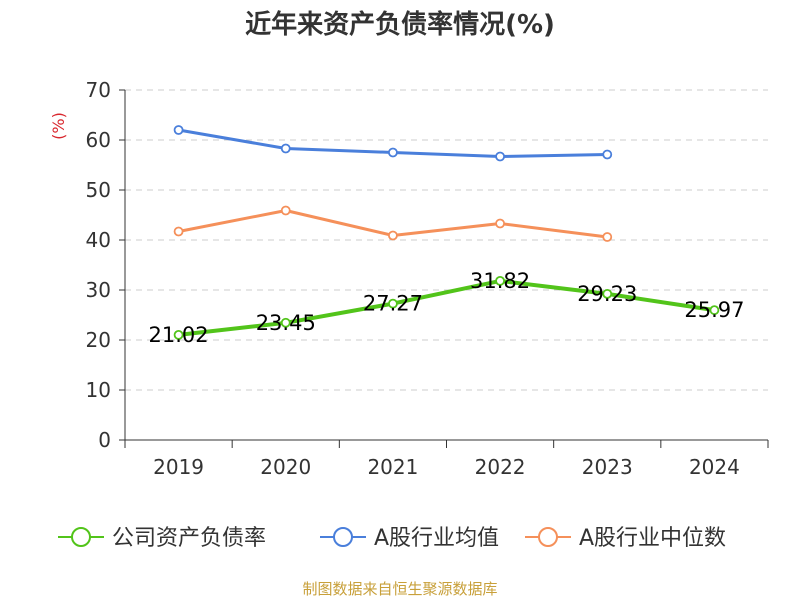  Describe the element at coordinates (98, 390) in the screenshot. I see `y-tick-label: 10` at that location.